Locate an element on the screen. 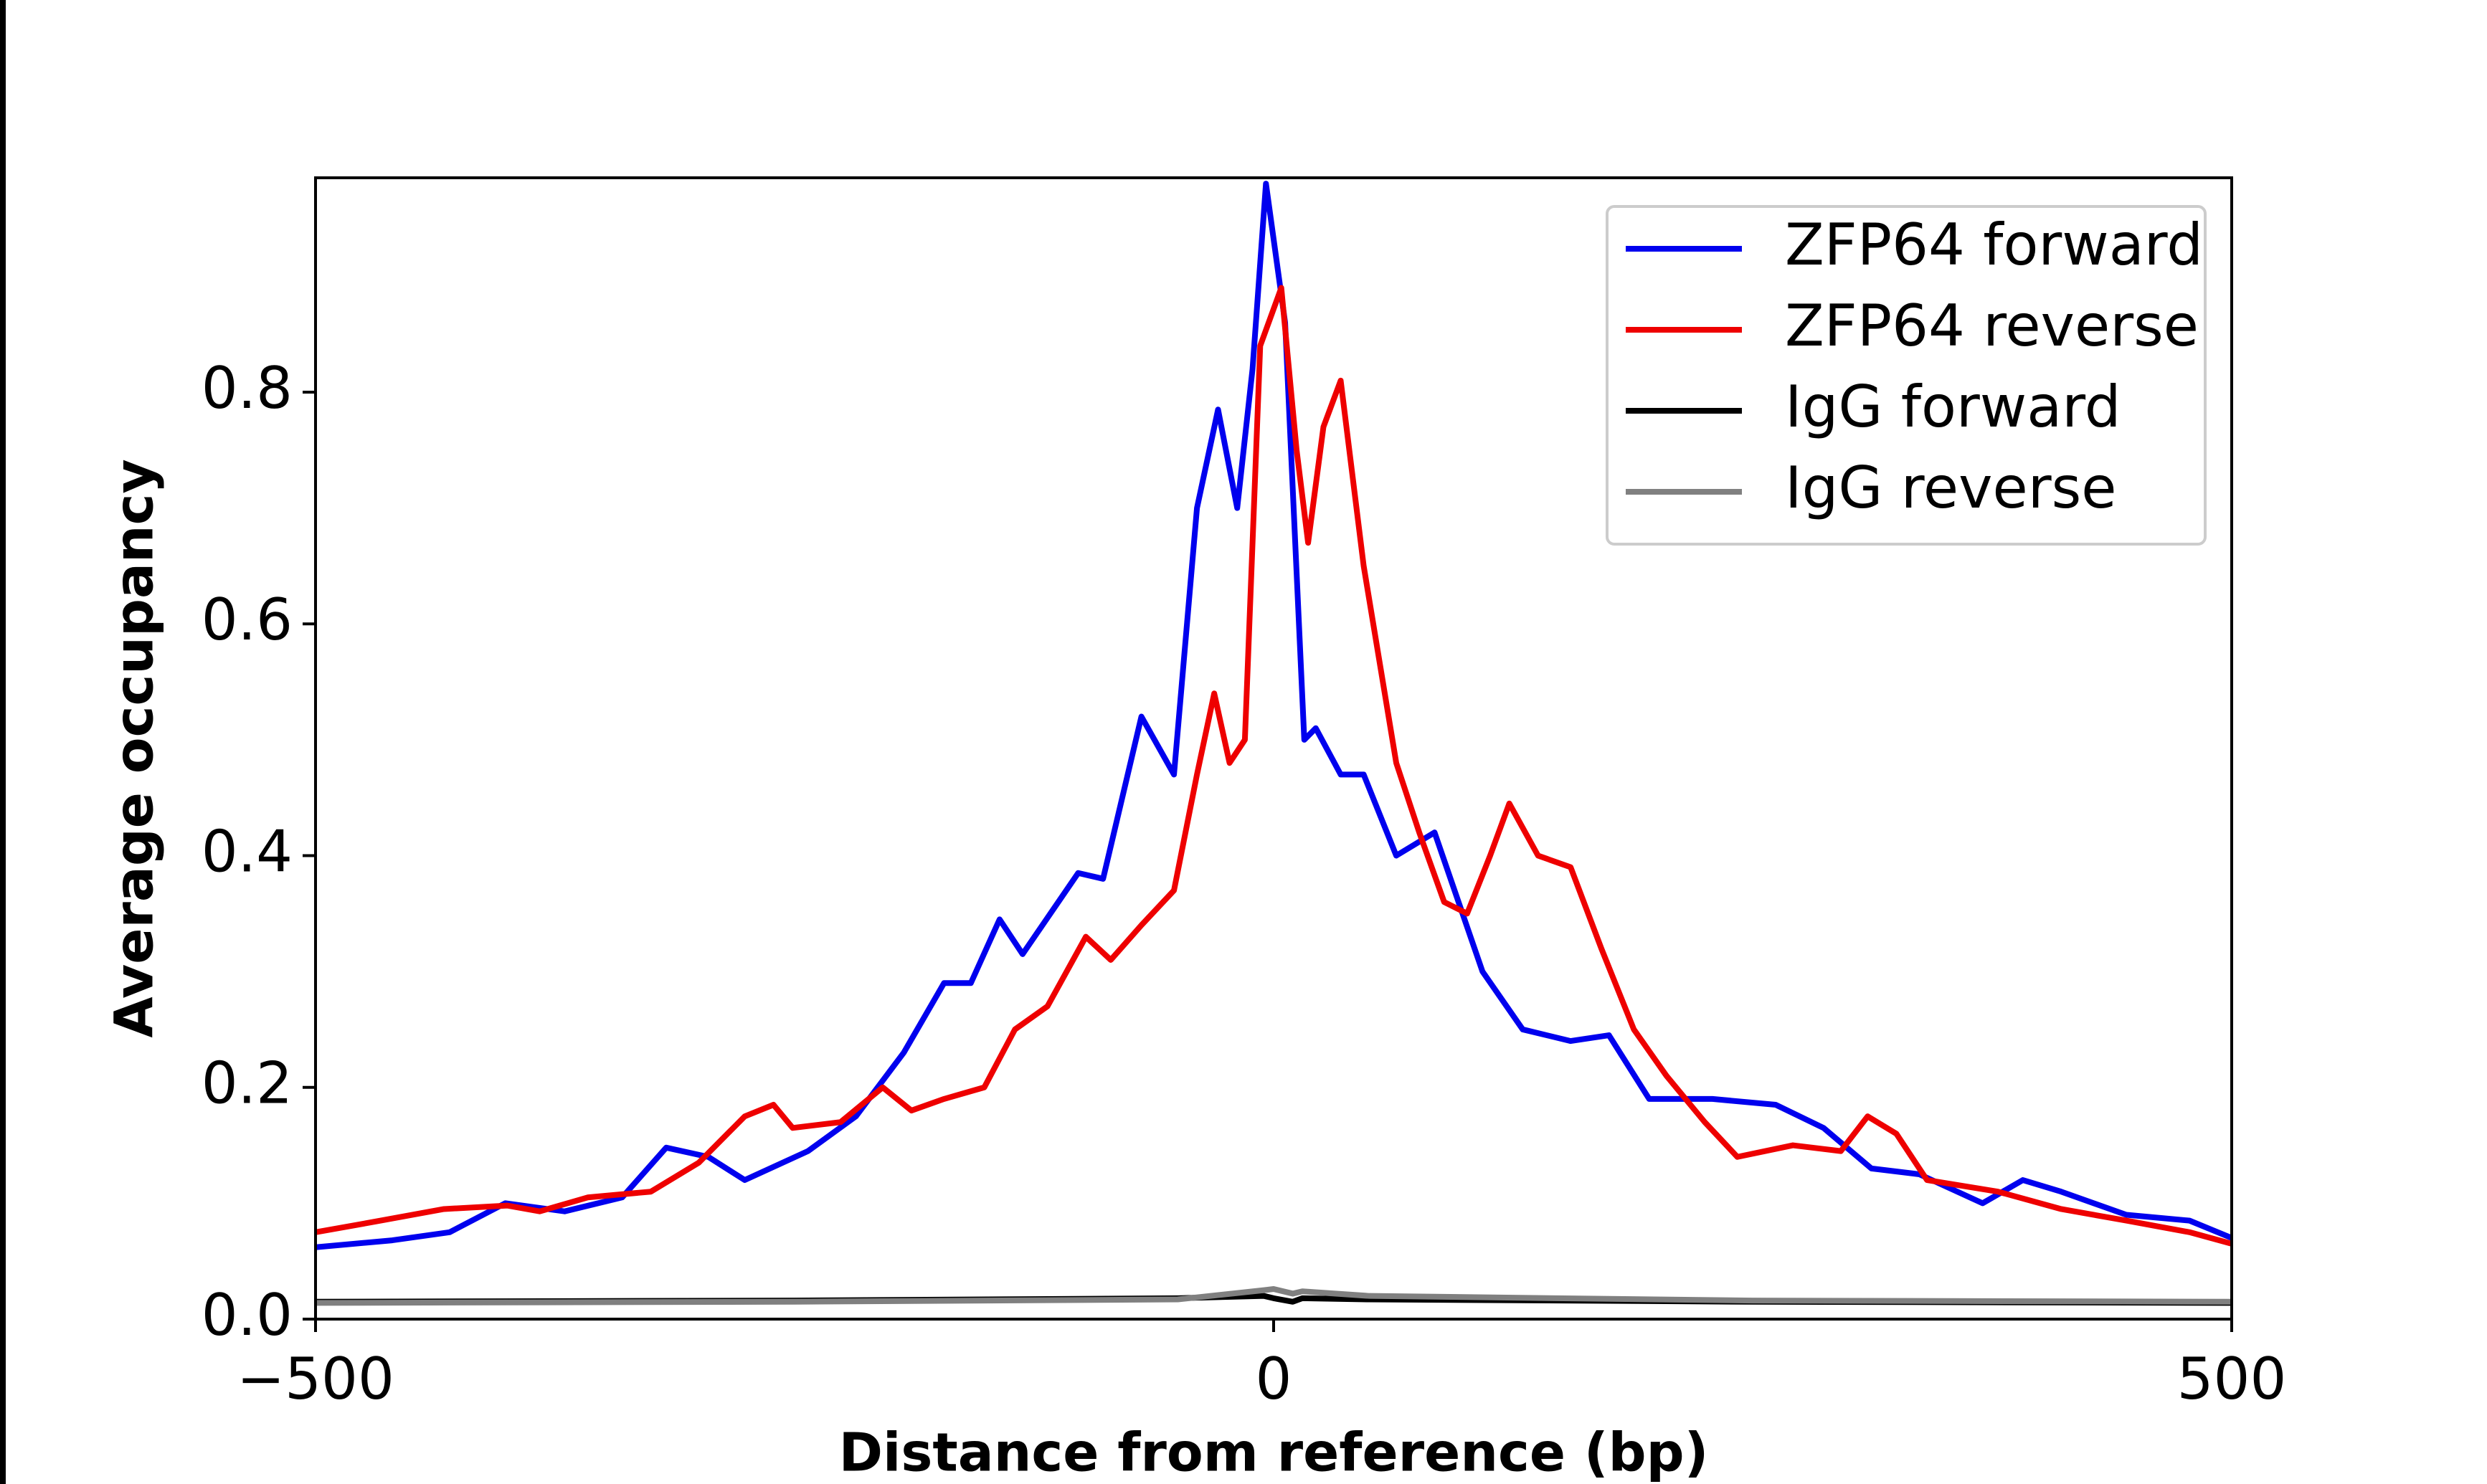 This screenshot has height=1484, width=2487. x-tick-label: 500 is located at coordinates (2232, 1379).